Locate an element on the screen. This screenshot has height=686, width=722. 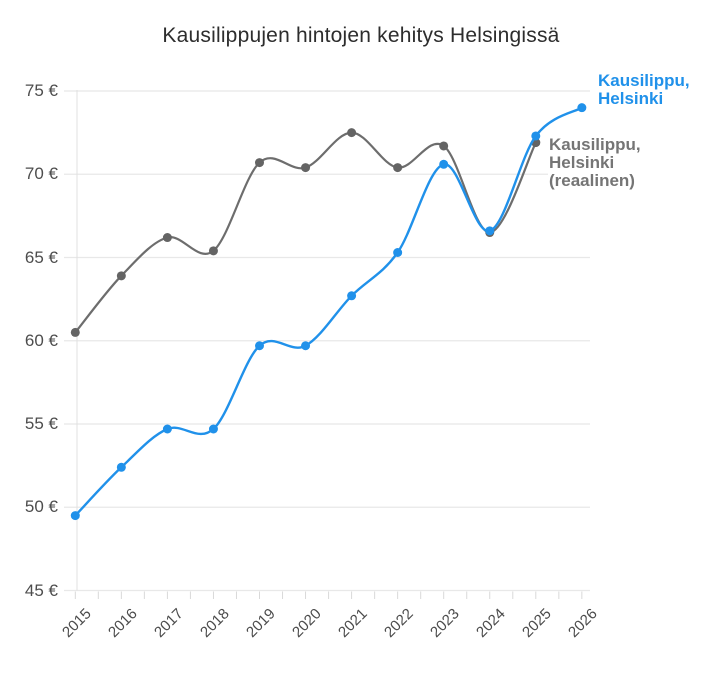
series-dot-nominal-2021 is located at coordinates (352, 296).